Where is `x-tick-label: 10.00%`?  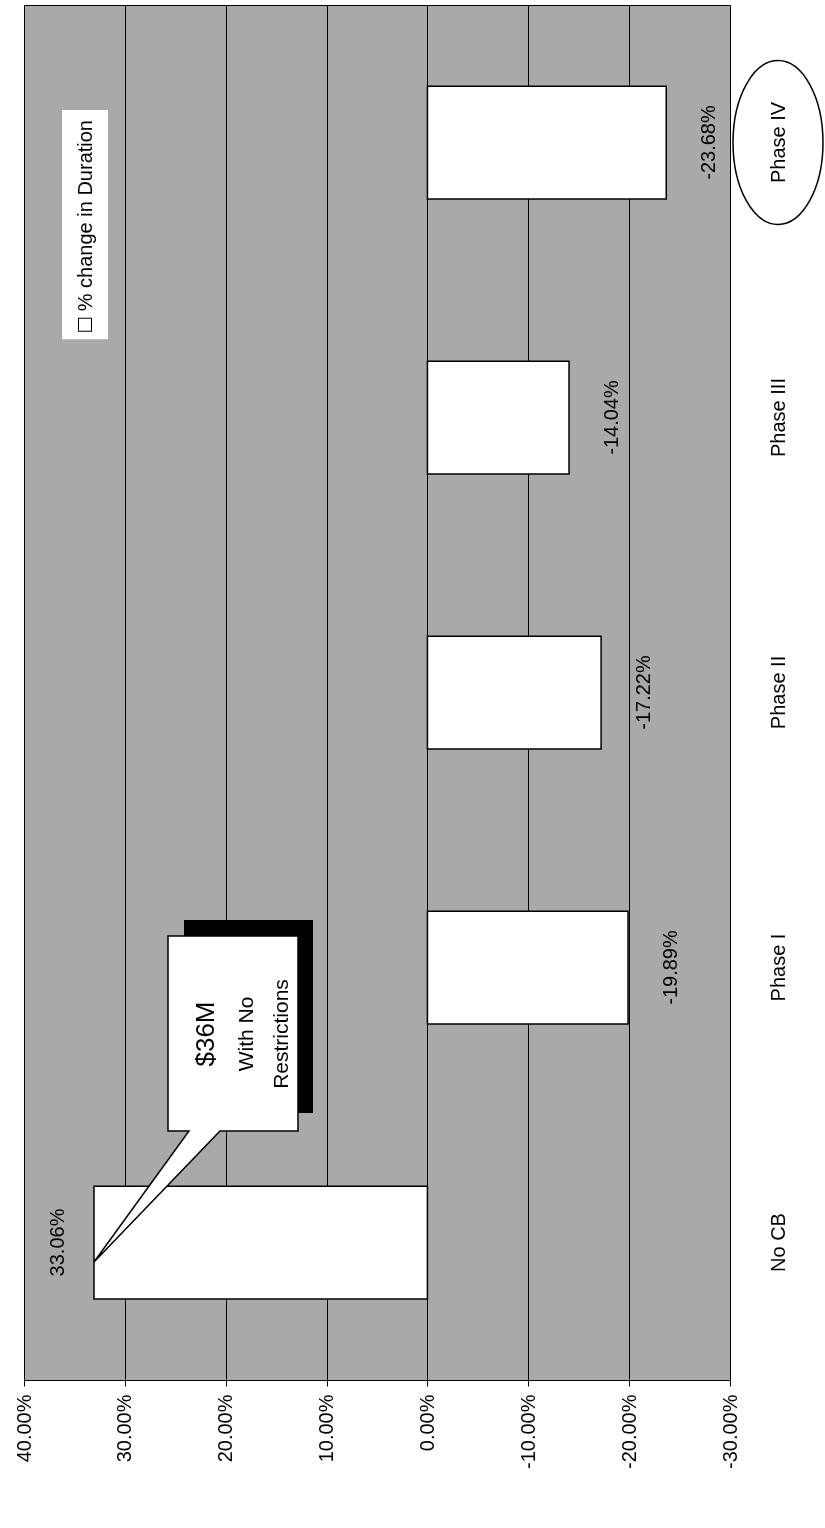
x-tick-label: 10.00% is located at coordinates (326, 1428).